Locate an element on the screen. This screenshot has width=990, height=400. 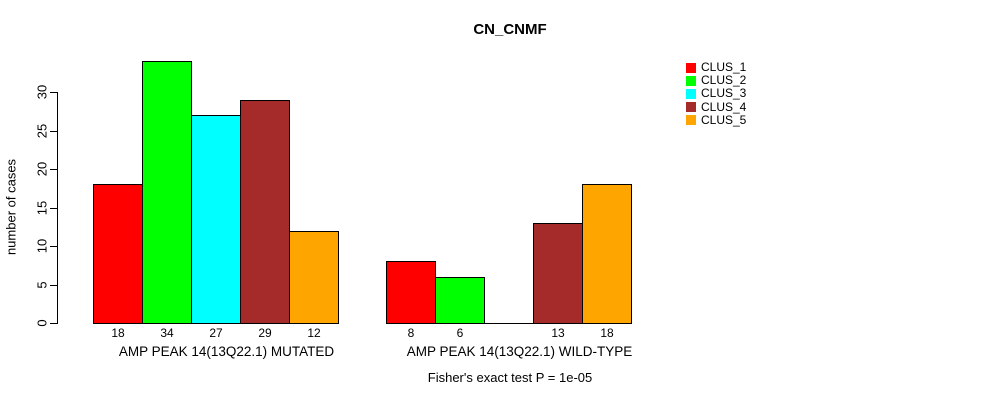
y-axis-tick-label: 0 is located at coordinates (42, 323).